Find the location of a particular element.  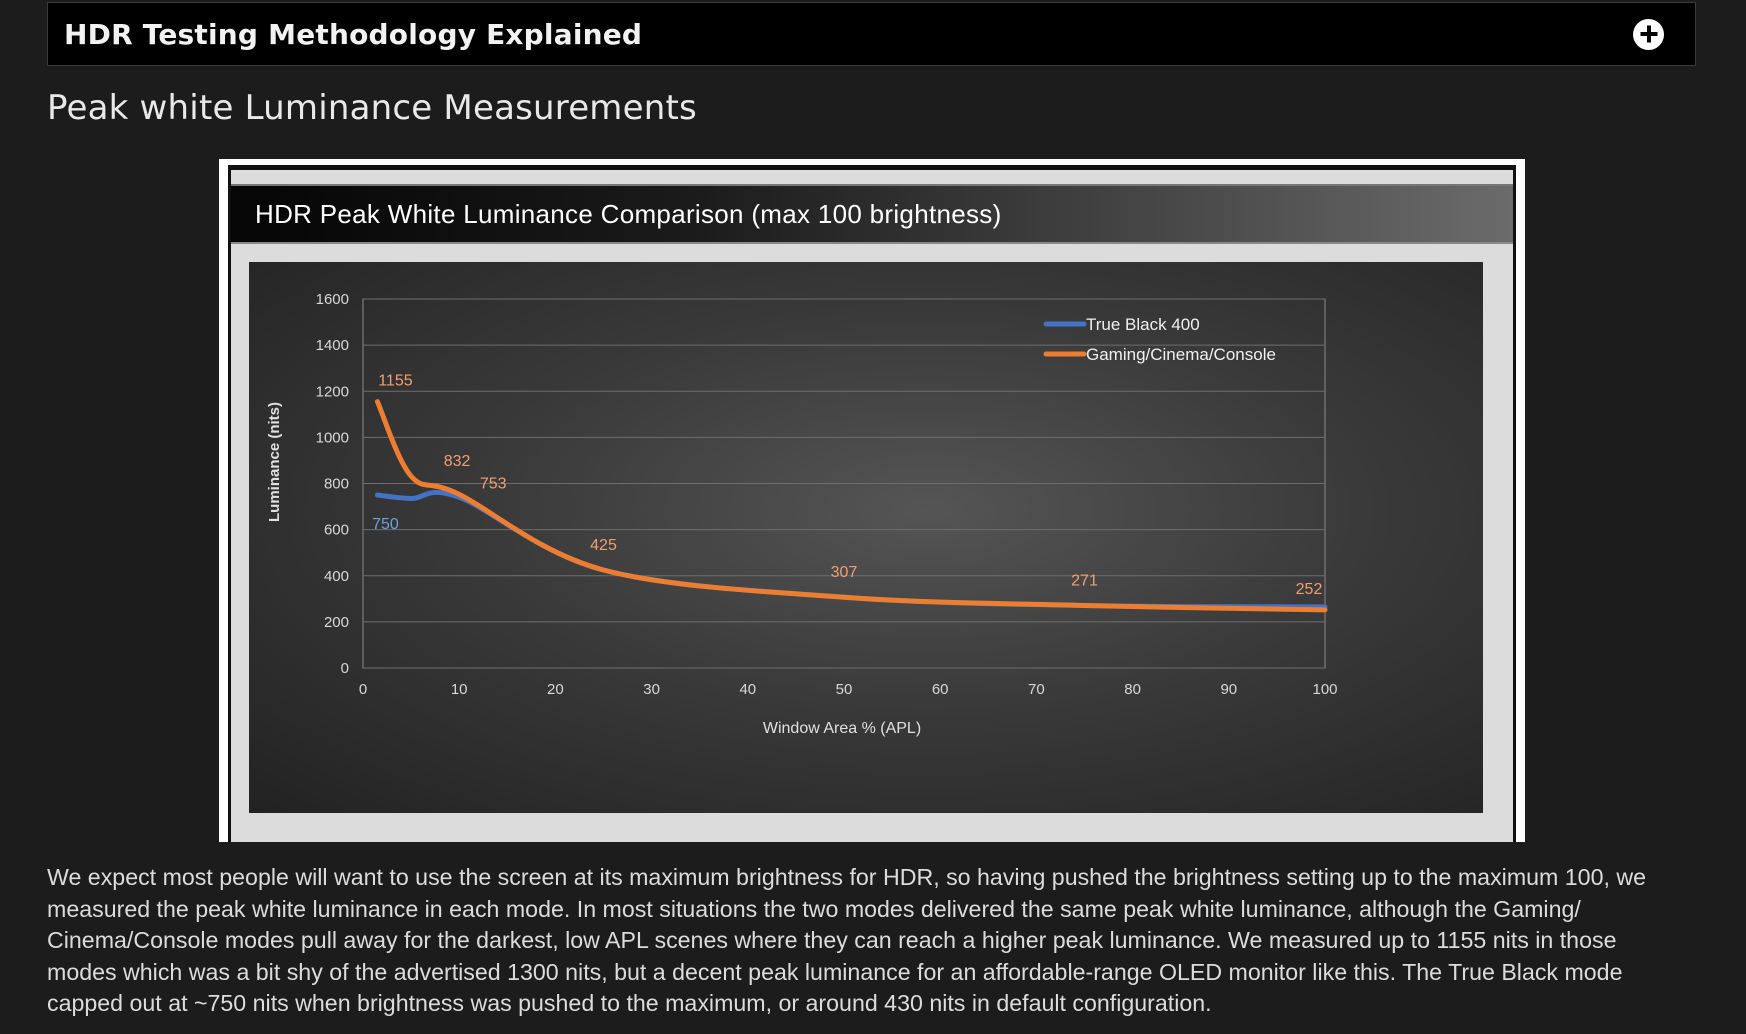

data-label: 425 is located at coordinates (603, 545).